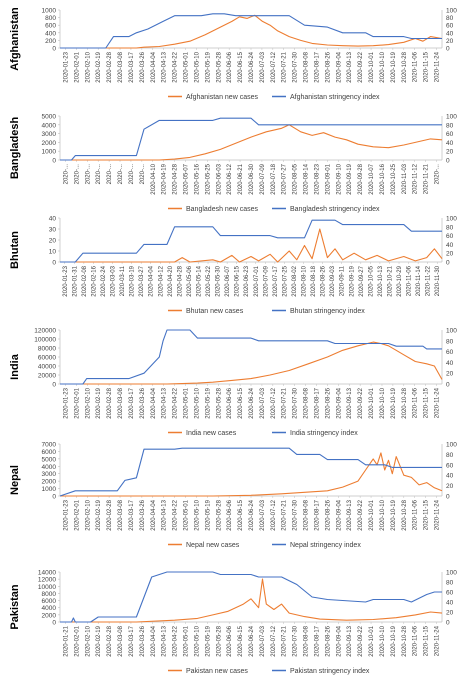 The height and width of the screenshot is (689, 474). Describe the element at coordinates (295, 280) in the screenshot. I see `x-tick-label: 2020-08-02` at that location.